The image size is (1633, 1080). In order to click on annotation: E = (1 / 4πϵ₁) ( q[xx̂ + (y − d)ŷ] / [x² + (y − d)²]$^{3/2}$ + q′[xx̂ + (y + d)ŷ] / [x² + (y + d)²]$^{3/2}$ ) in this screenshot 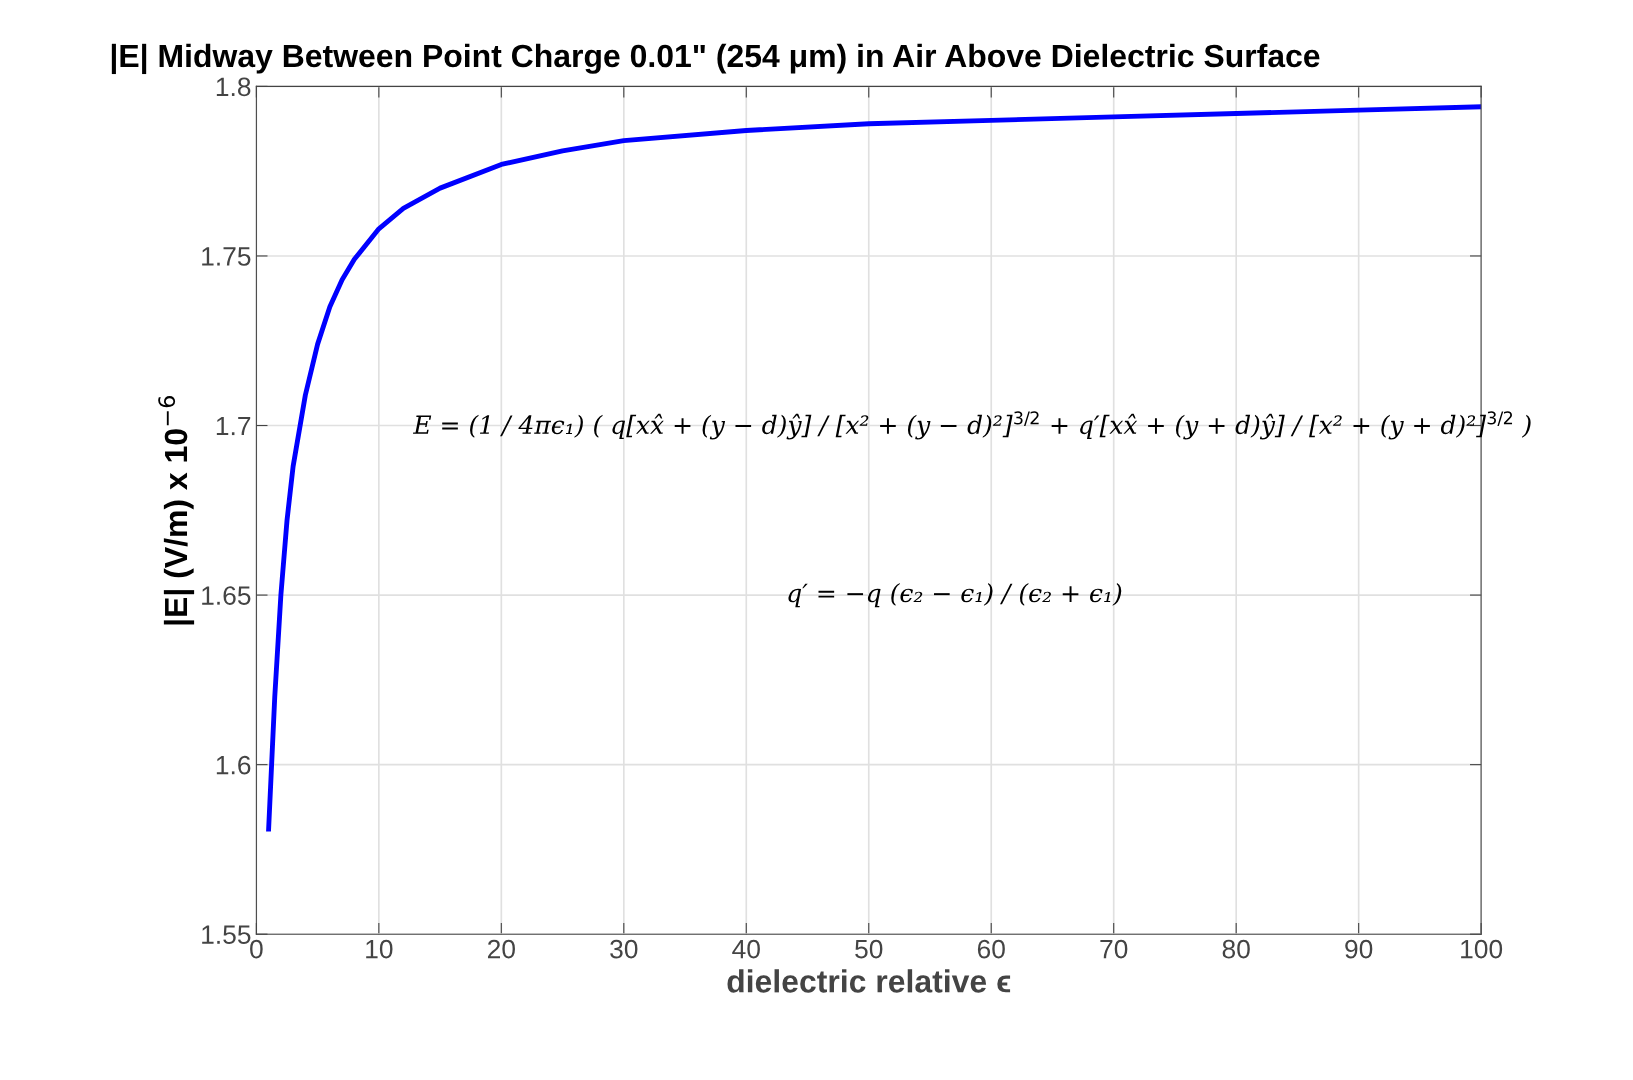, I will do `click(971, 425)`.